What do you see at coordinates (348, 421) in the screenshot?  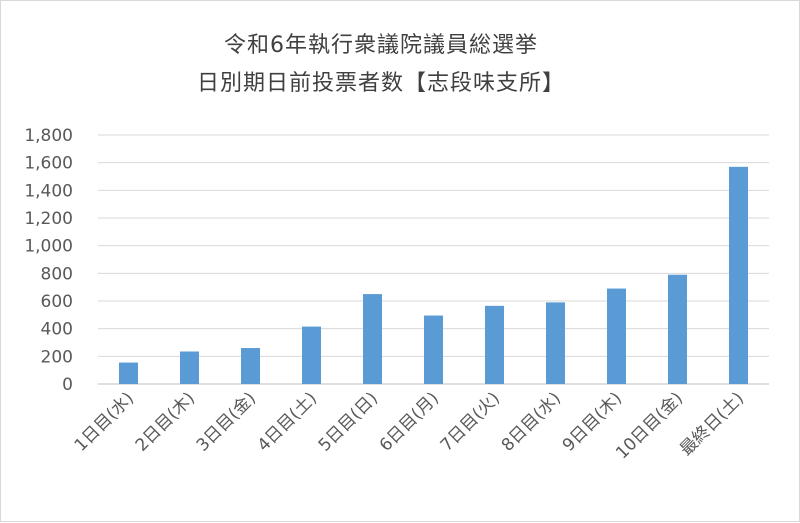 I see `x-tick-label: 5日目(日)` at bounding box center [348, 421].